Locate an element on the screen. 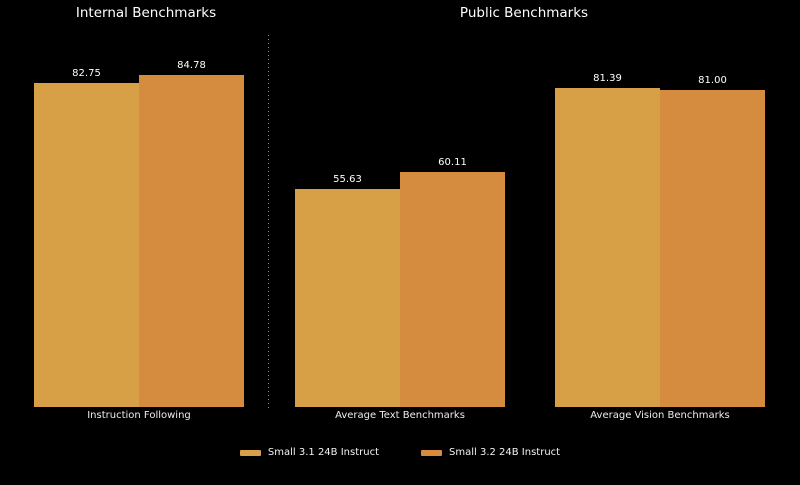  bar-value-label: 82.75 is located at coordinates (86, 73).